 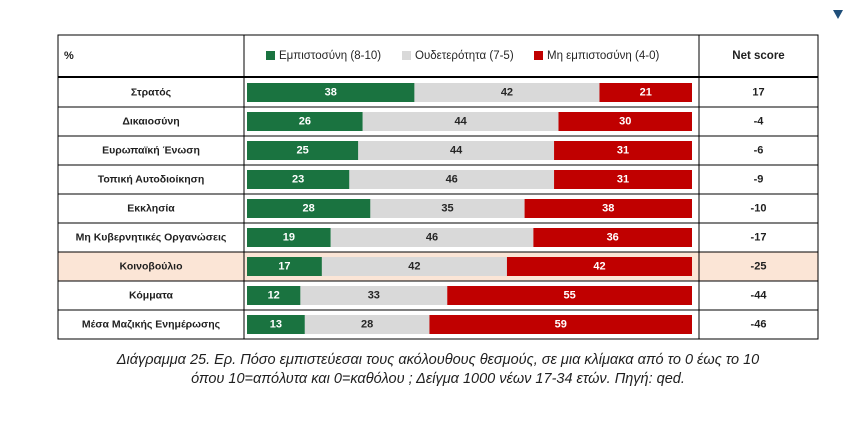 What do you see at coordinates (150, 122) in the screenshot?
I see `category-label: Δικαιοσύνη` at bounding box center [150, 122].